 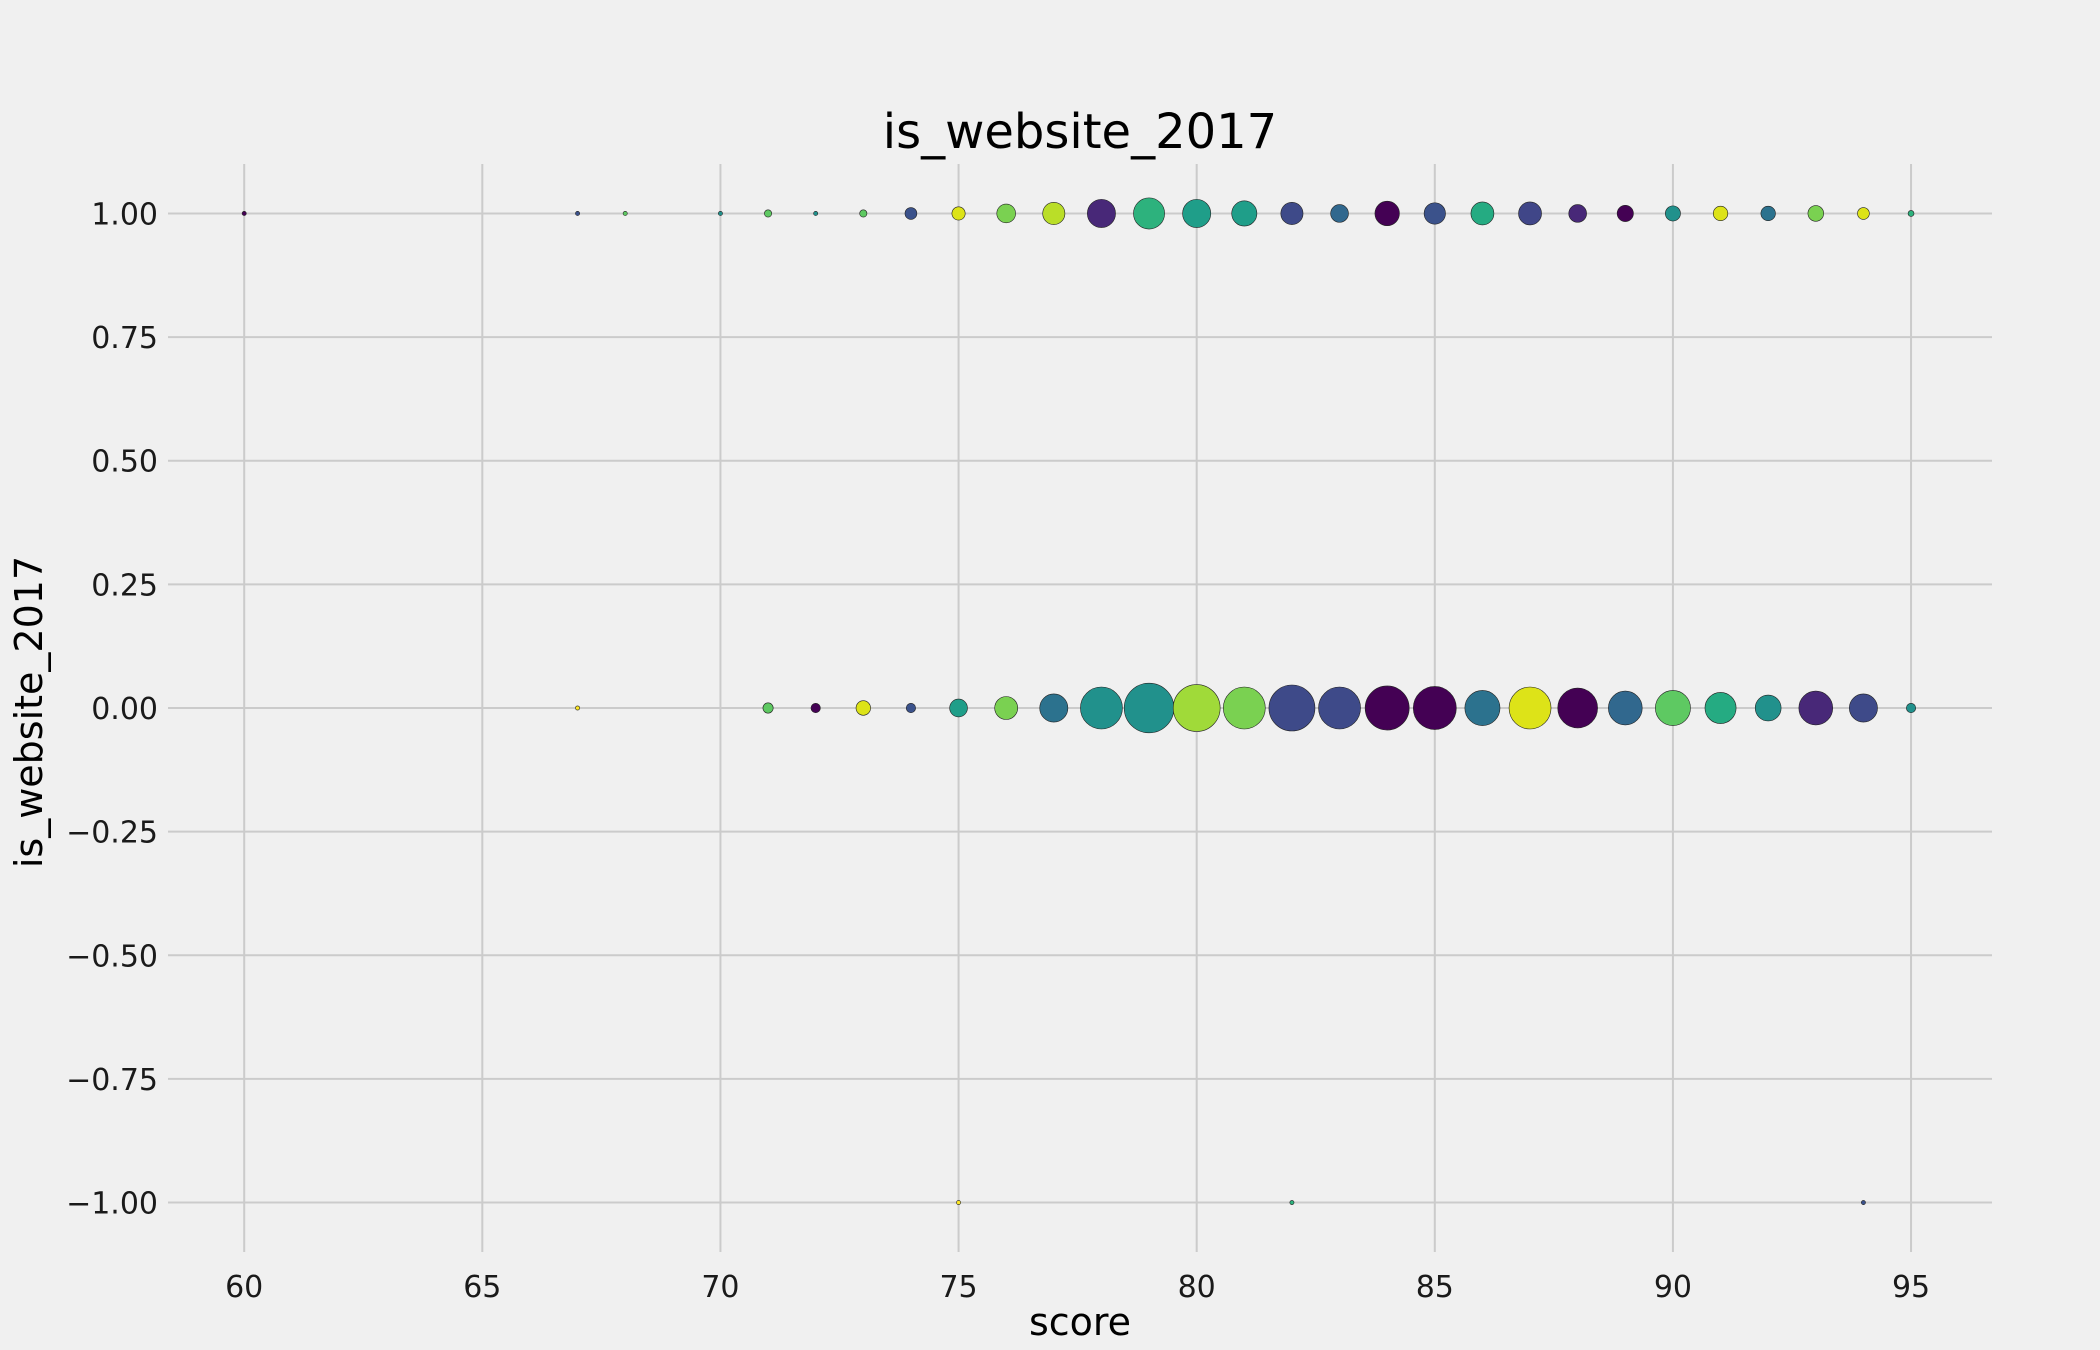 What do you see at coordinates (112, 956) in the screenshot?
I see `y-tick-label: −0.50` at bounding box center [112, 956].